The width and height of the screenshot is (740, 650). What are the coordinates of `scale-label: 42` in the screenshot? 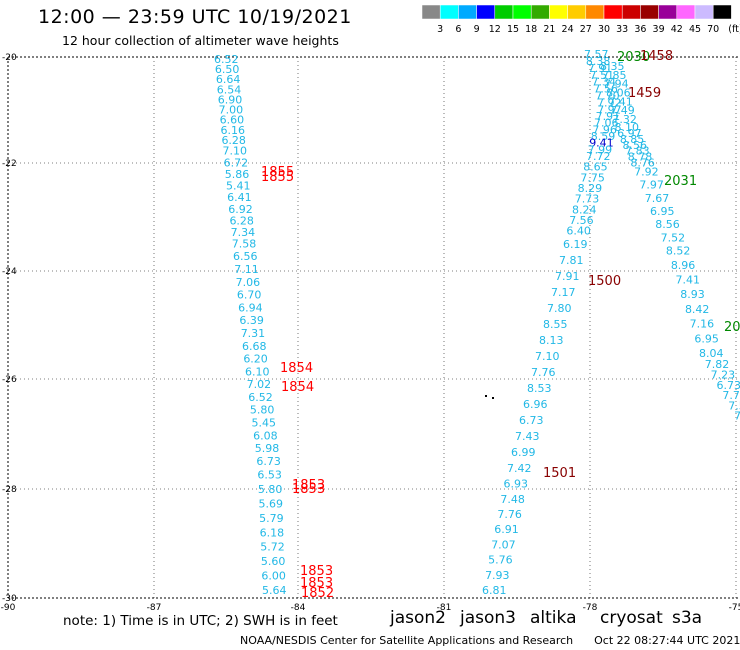 It's located at (677, 29).